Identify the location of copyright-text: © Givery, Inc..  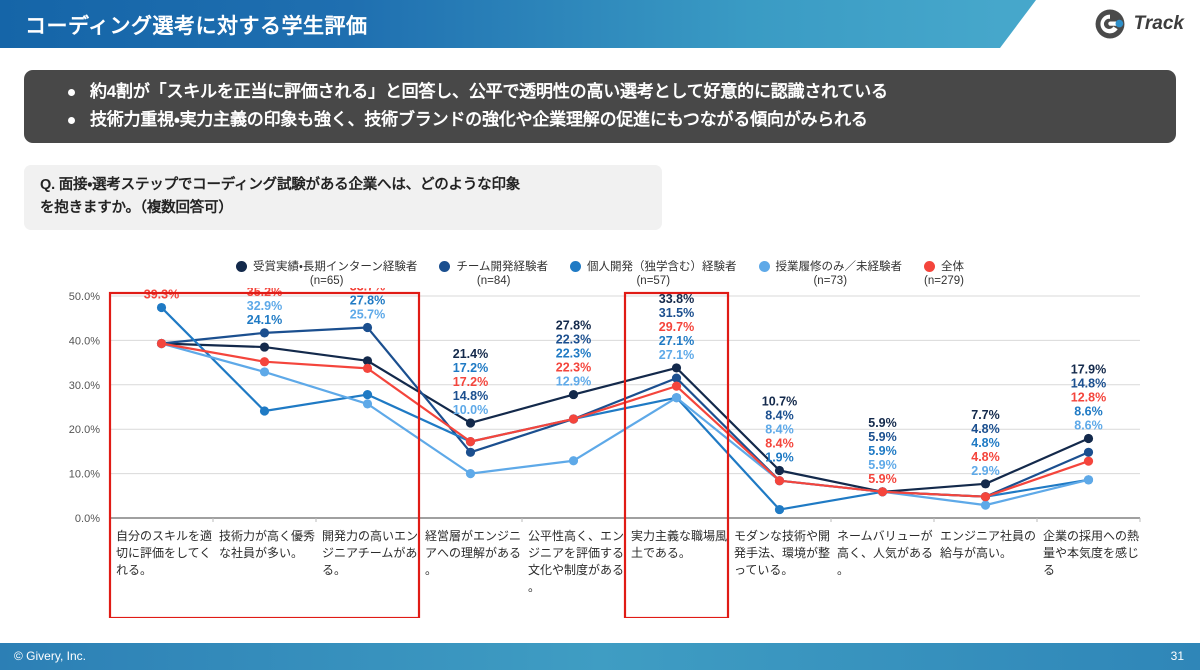
(50, 656).